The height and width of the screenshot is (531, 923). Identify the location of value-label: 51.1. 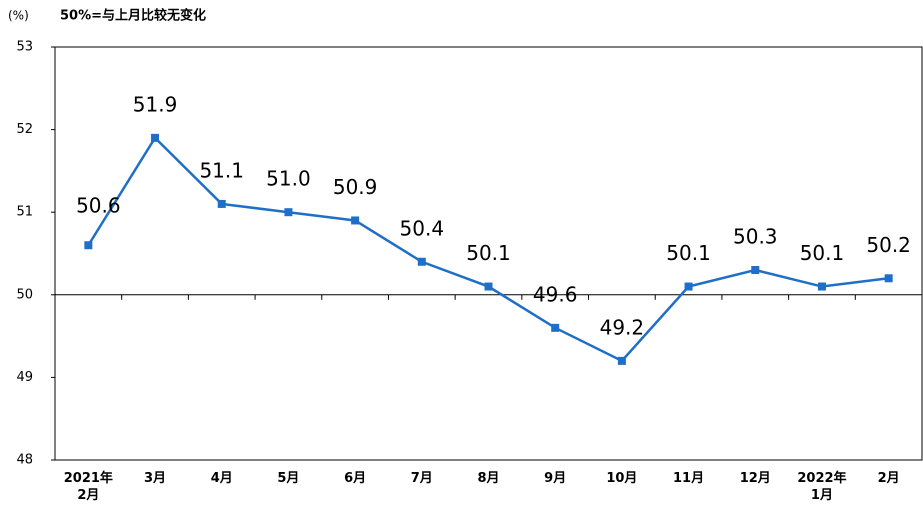
(221, 170).